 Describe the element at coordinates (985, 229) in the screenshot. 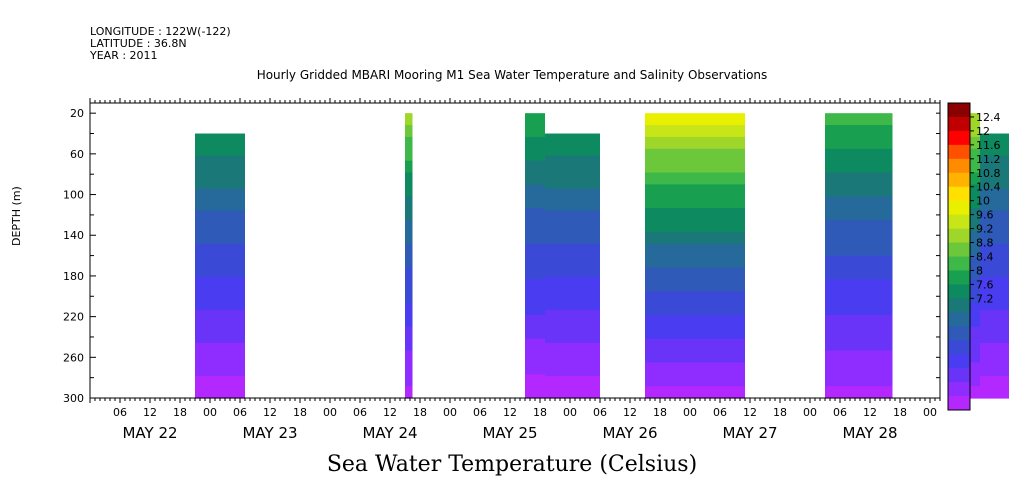

I see `colorbar-label: 9.2` at that location.